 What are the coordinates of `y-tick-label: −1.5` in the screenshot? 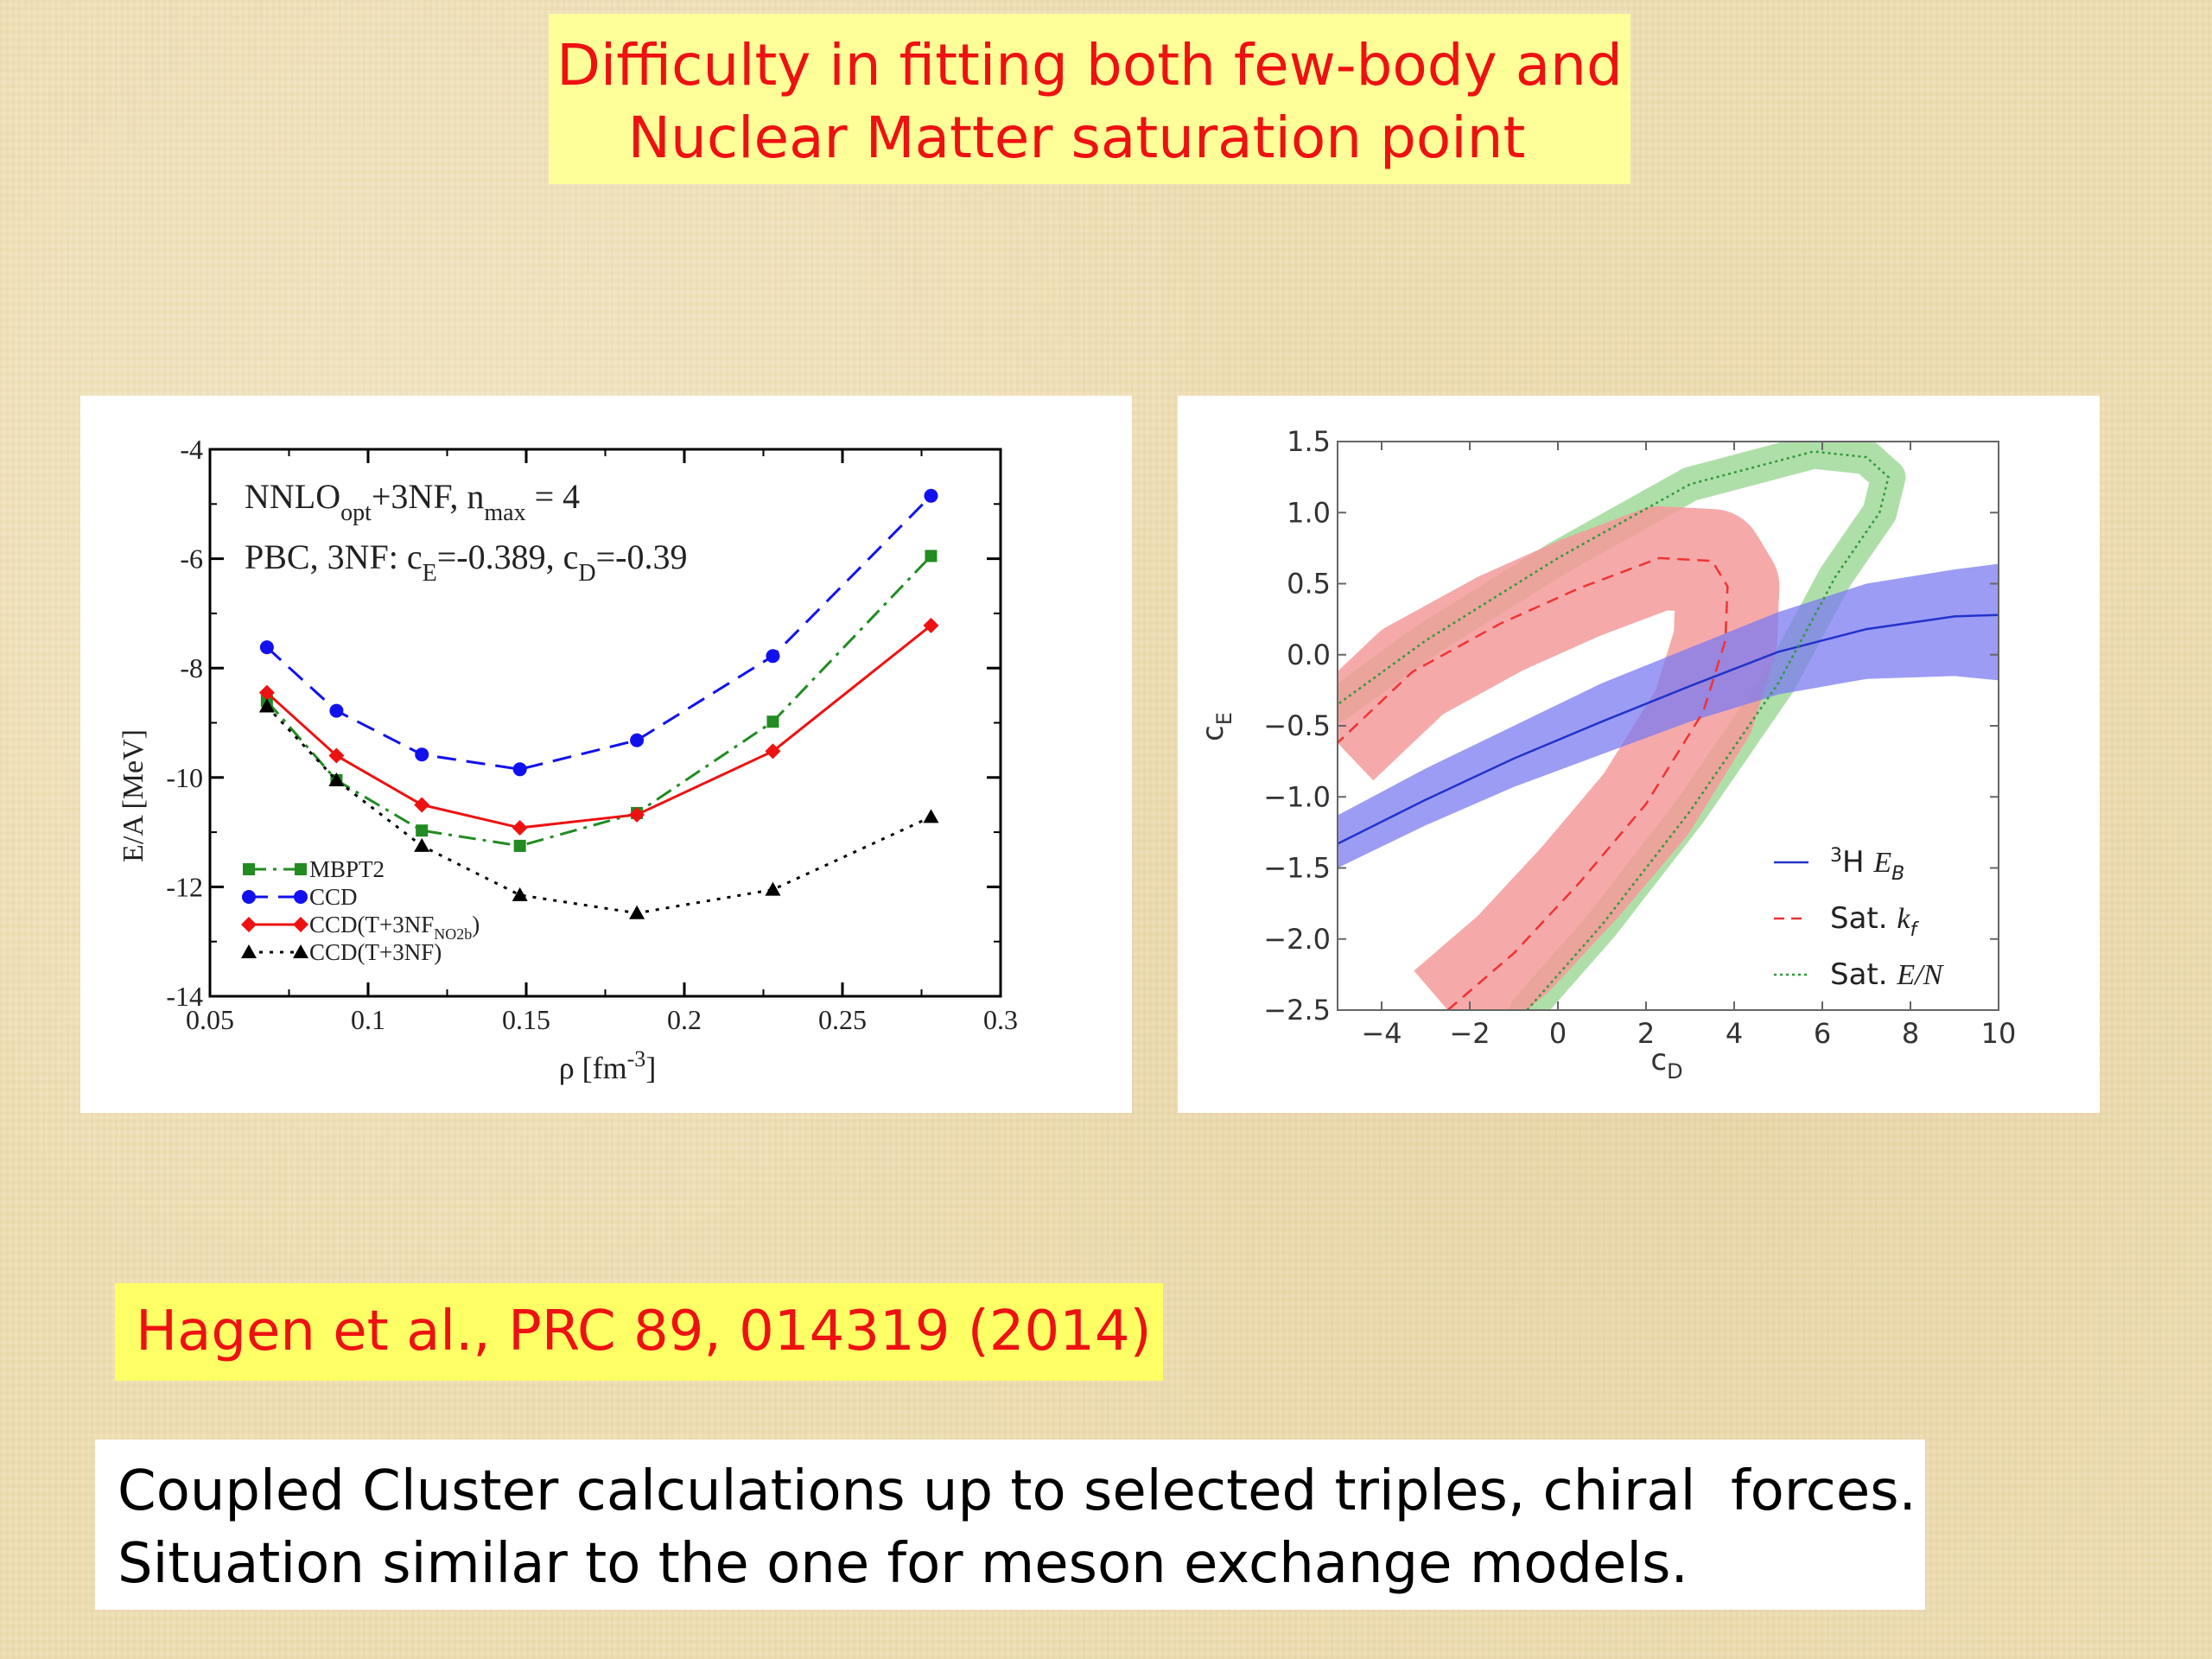 It's located at (1297, 868).